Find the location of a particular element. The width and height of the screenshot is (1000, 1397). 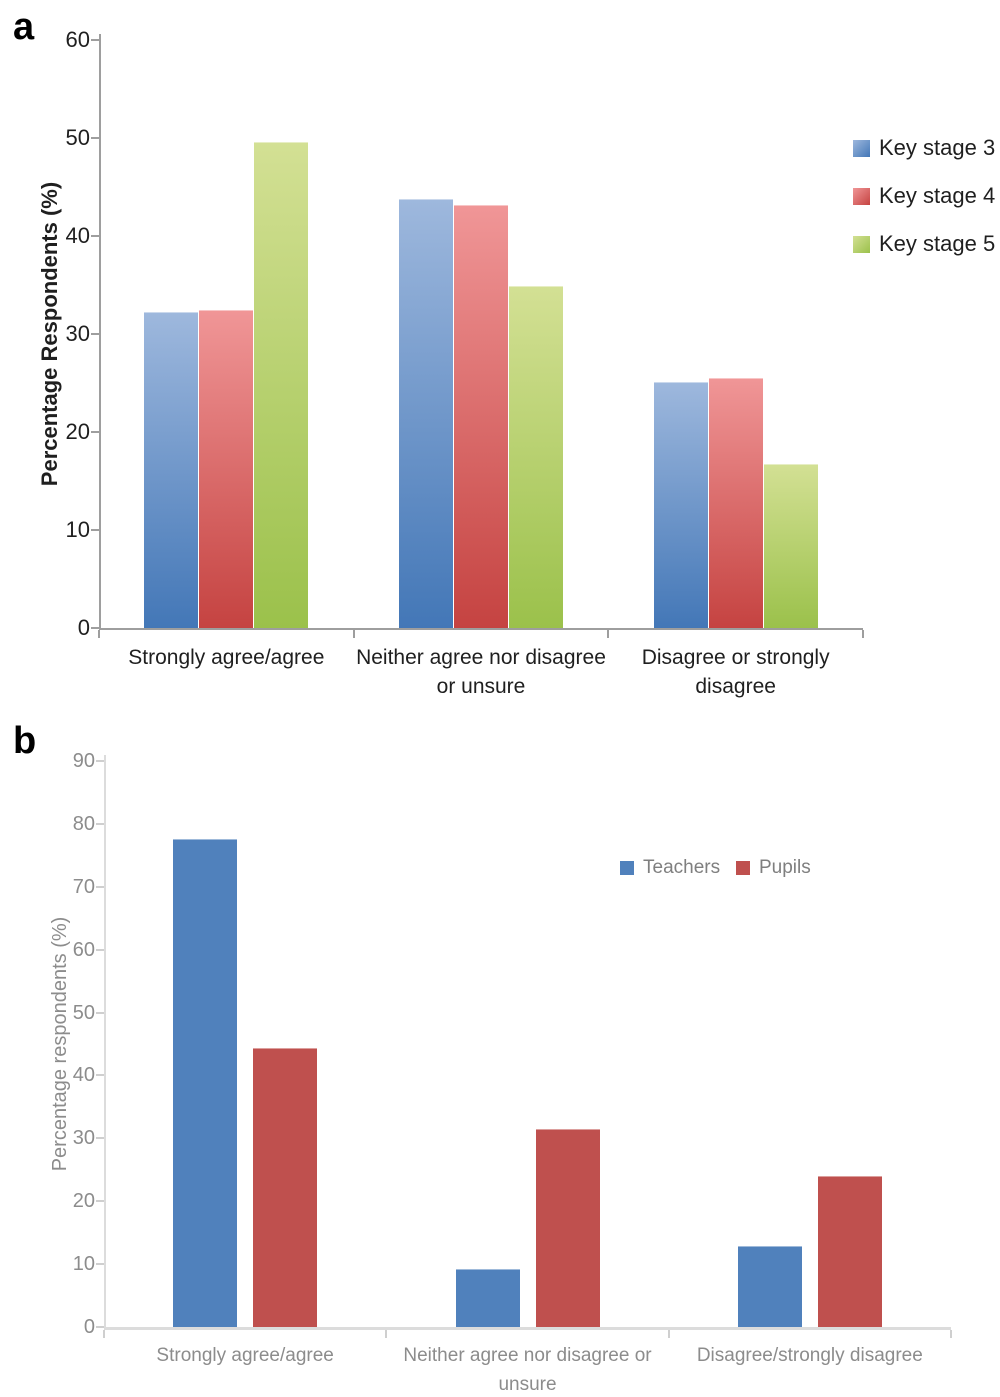

legend-item-key-stage-4: Key stage 4 is located at coordinates (924, 196).